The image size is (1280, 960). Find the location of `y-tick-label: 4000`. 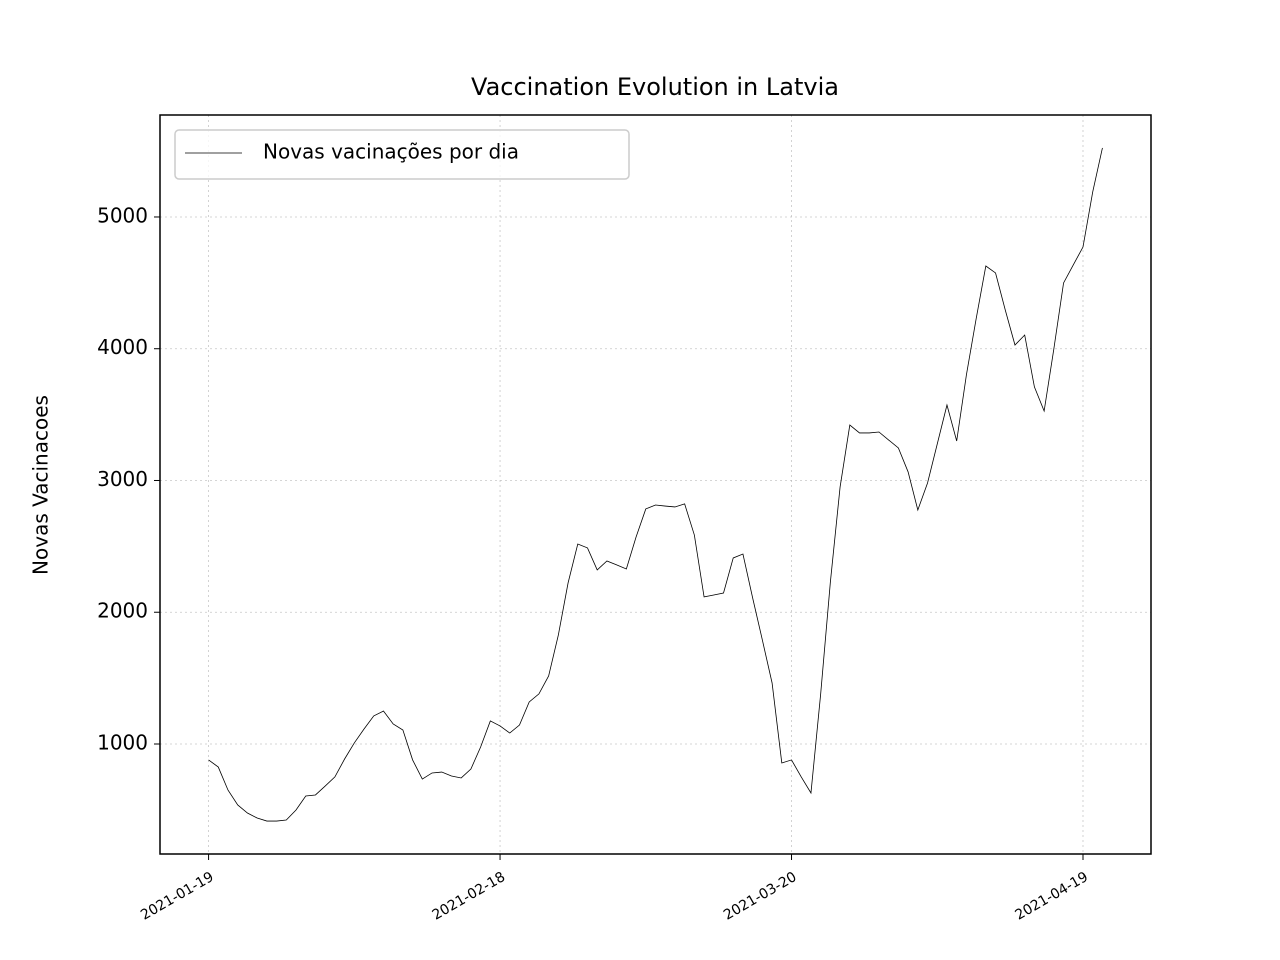

y-tick-label: 4000 is located at coordinates (122, 347).